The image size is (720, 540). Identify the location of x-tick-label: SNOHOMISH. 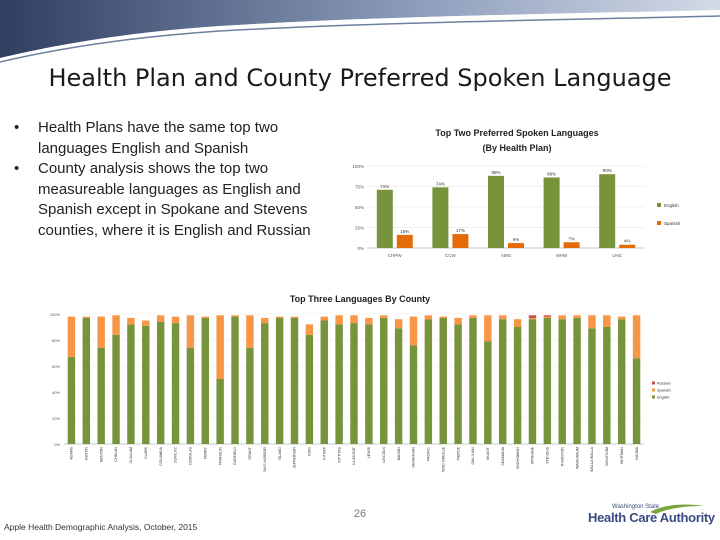
(518, 458).